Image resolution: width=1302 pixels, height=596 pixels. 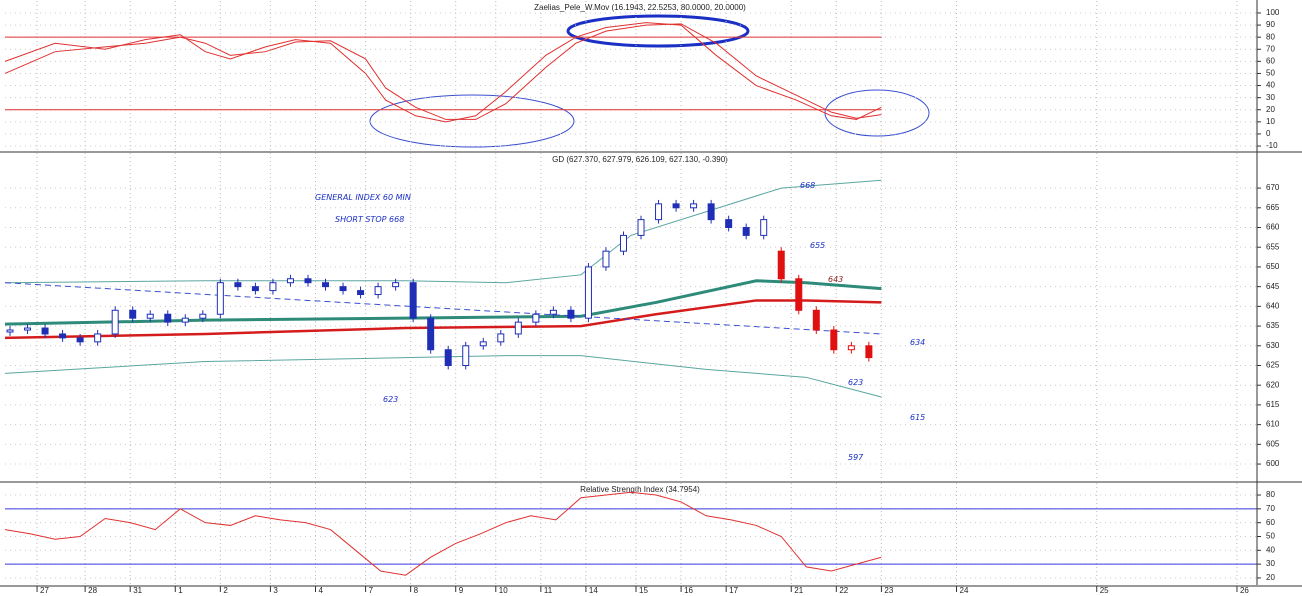 I want to click on y-tick-label: 640, so click(x=1273, y=305).